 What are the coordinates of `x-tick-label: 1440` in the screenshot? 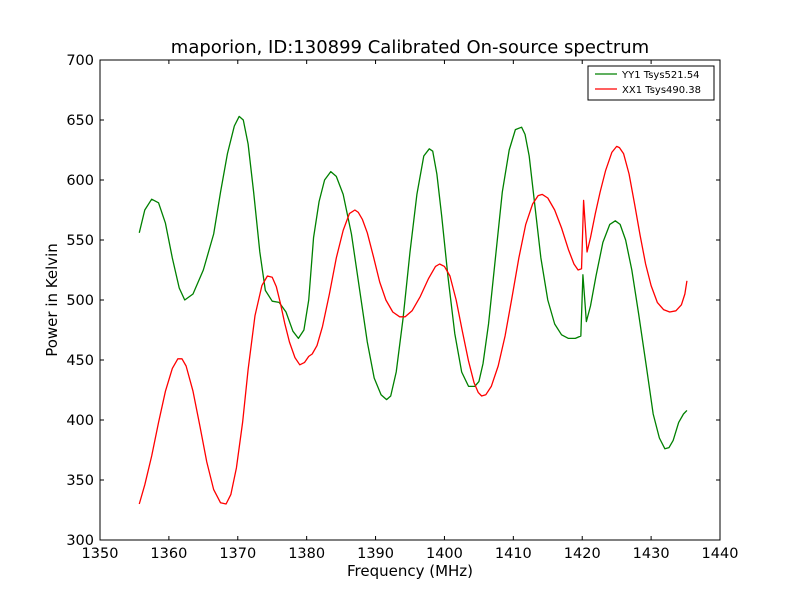 It's located at (720, 554).